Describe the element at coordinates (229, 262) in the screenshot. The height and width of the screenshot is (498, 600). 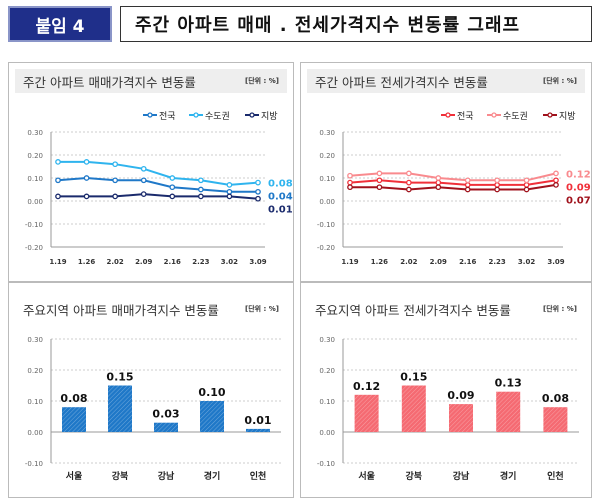
I see `x-tick-label: 3.02` at that location.